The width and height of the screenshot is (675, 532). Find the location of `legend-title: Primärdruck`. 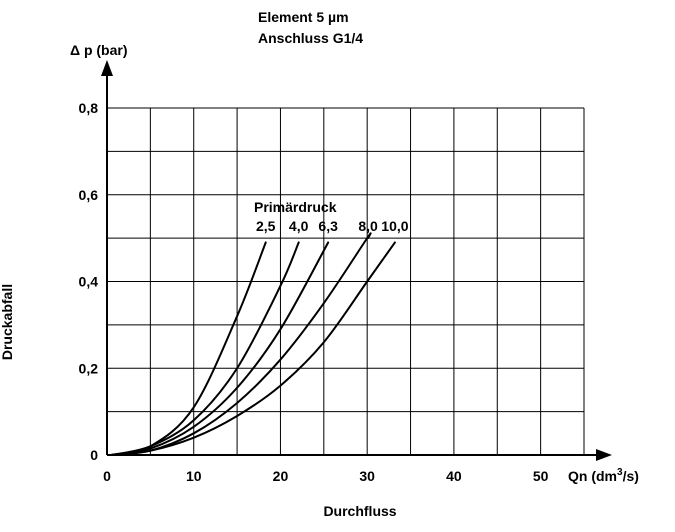

legend-title: Primärdruck is located at coordinates (295, 207).